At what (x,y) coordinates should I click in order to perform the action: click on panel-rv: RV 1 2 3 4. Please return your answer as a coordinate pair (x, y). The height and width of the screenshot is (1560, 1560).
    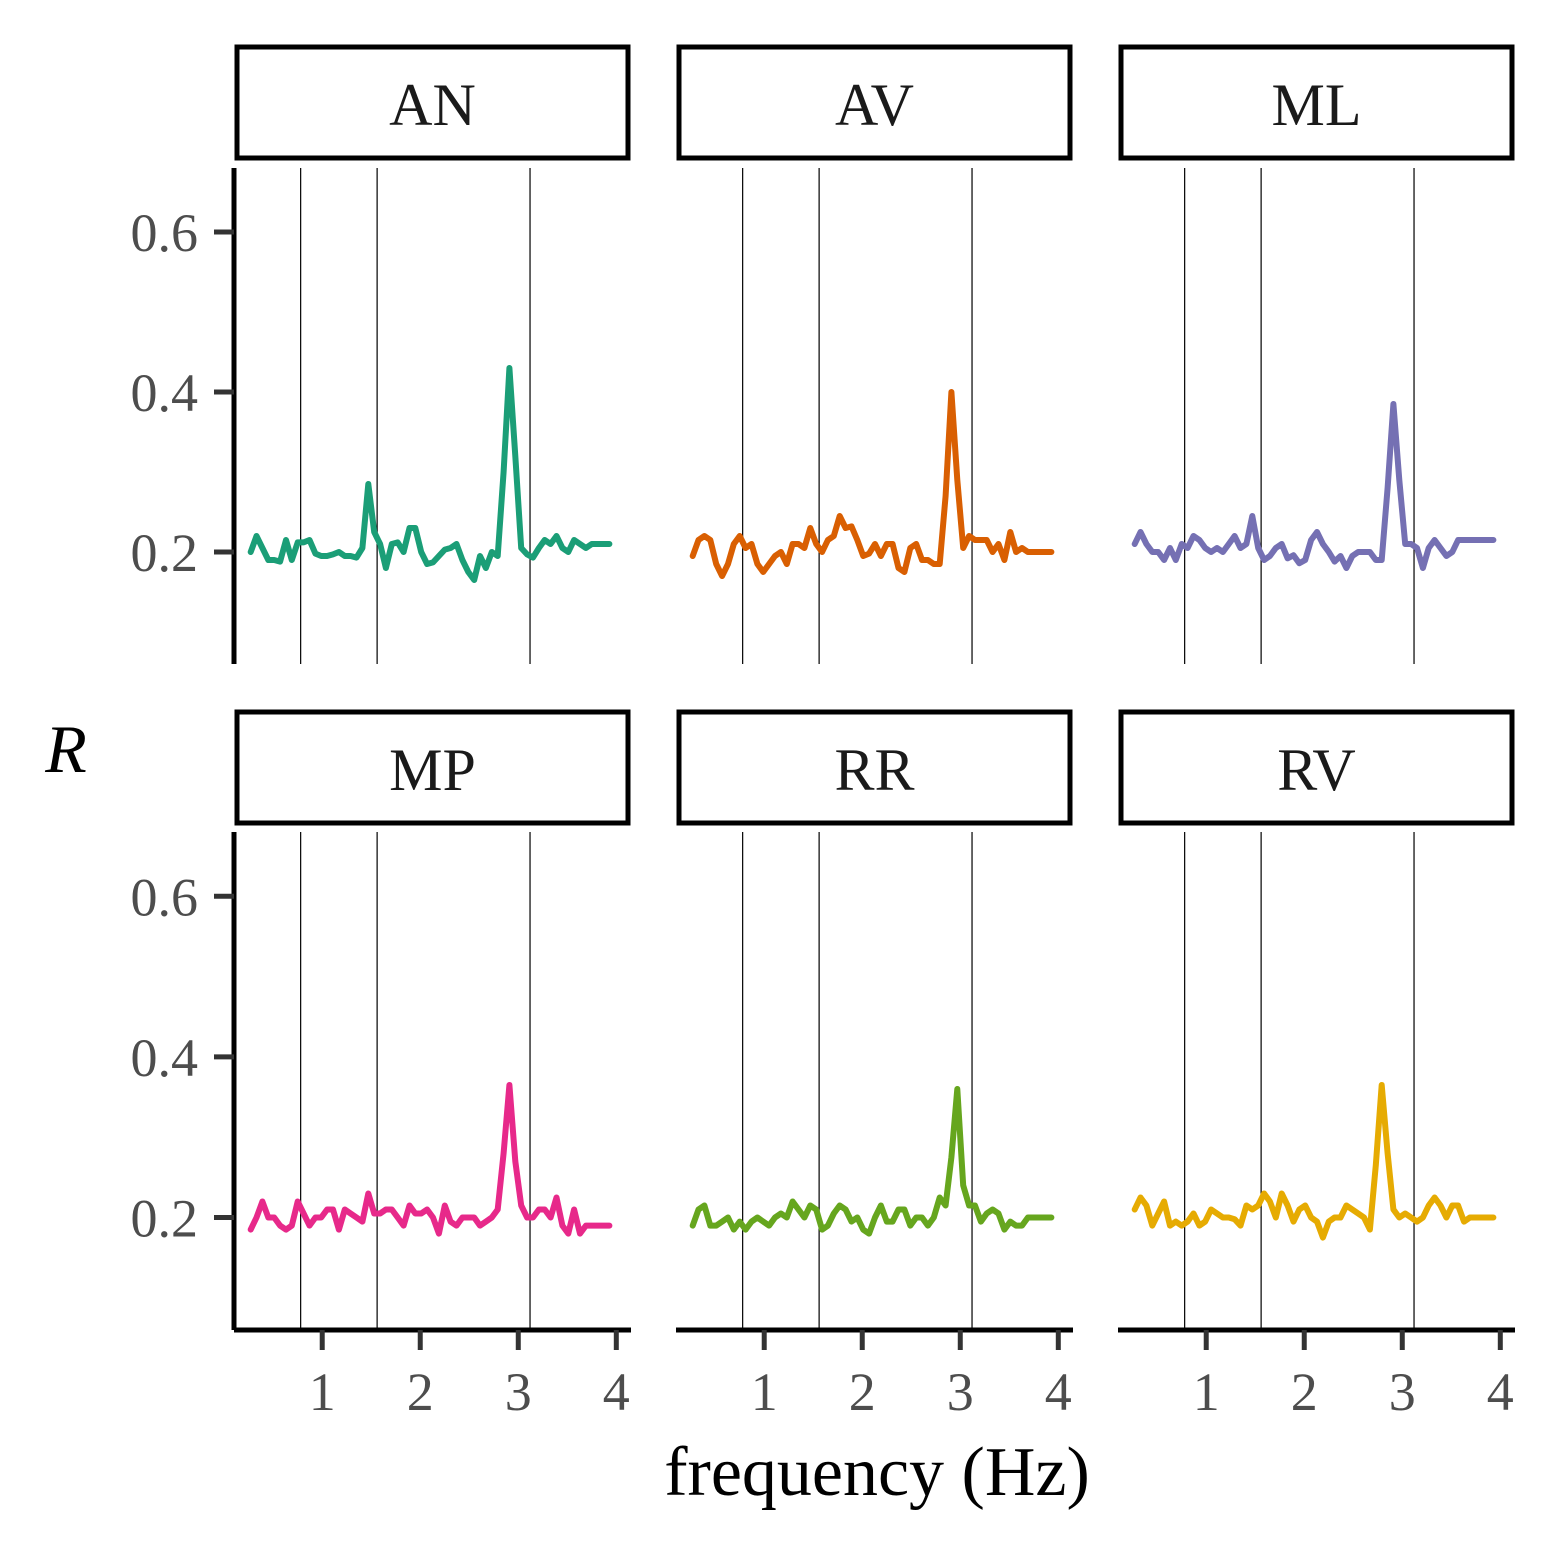
    Looking at the image, I should click on (1316, 1065).